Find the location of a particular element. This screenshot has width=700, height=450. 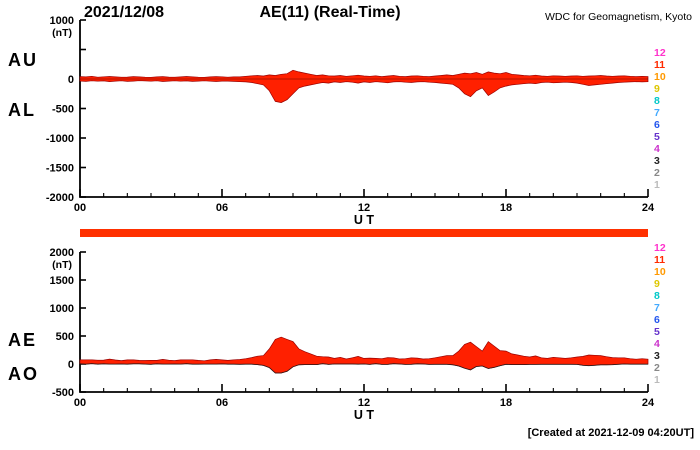

y-tick-label: 2000 is located at coordinates (62, 253).